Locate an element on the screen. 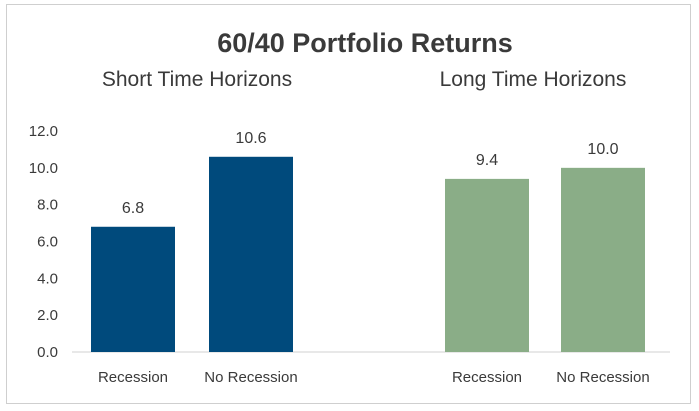 The image size is (699, 411). y-tick-label: 0.0 is located at coordinates (47, 352).